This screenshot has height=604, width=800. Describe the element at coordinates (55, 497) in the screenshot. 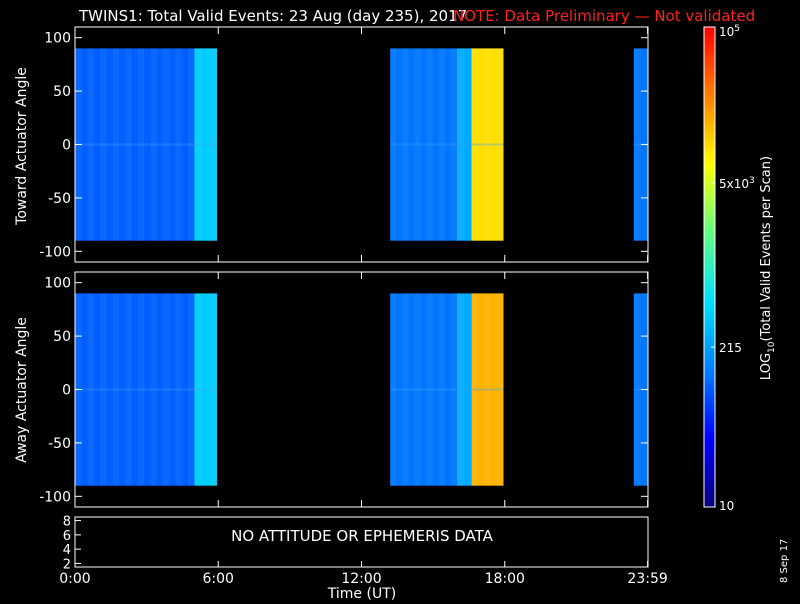

I see `away-y-tick-label: -100` at that location.